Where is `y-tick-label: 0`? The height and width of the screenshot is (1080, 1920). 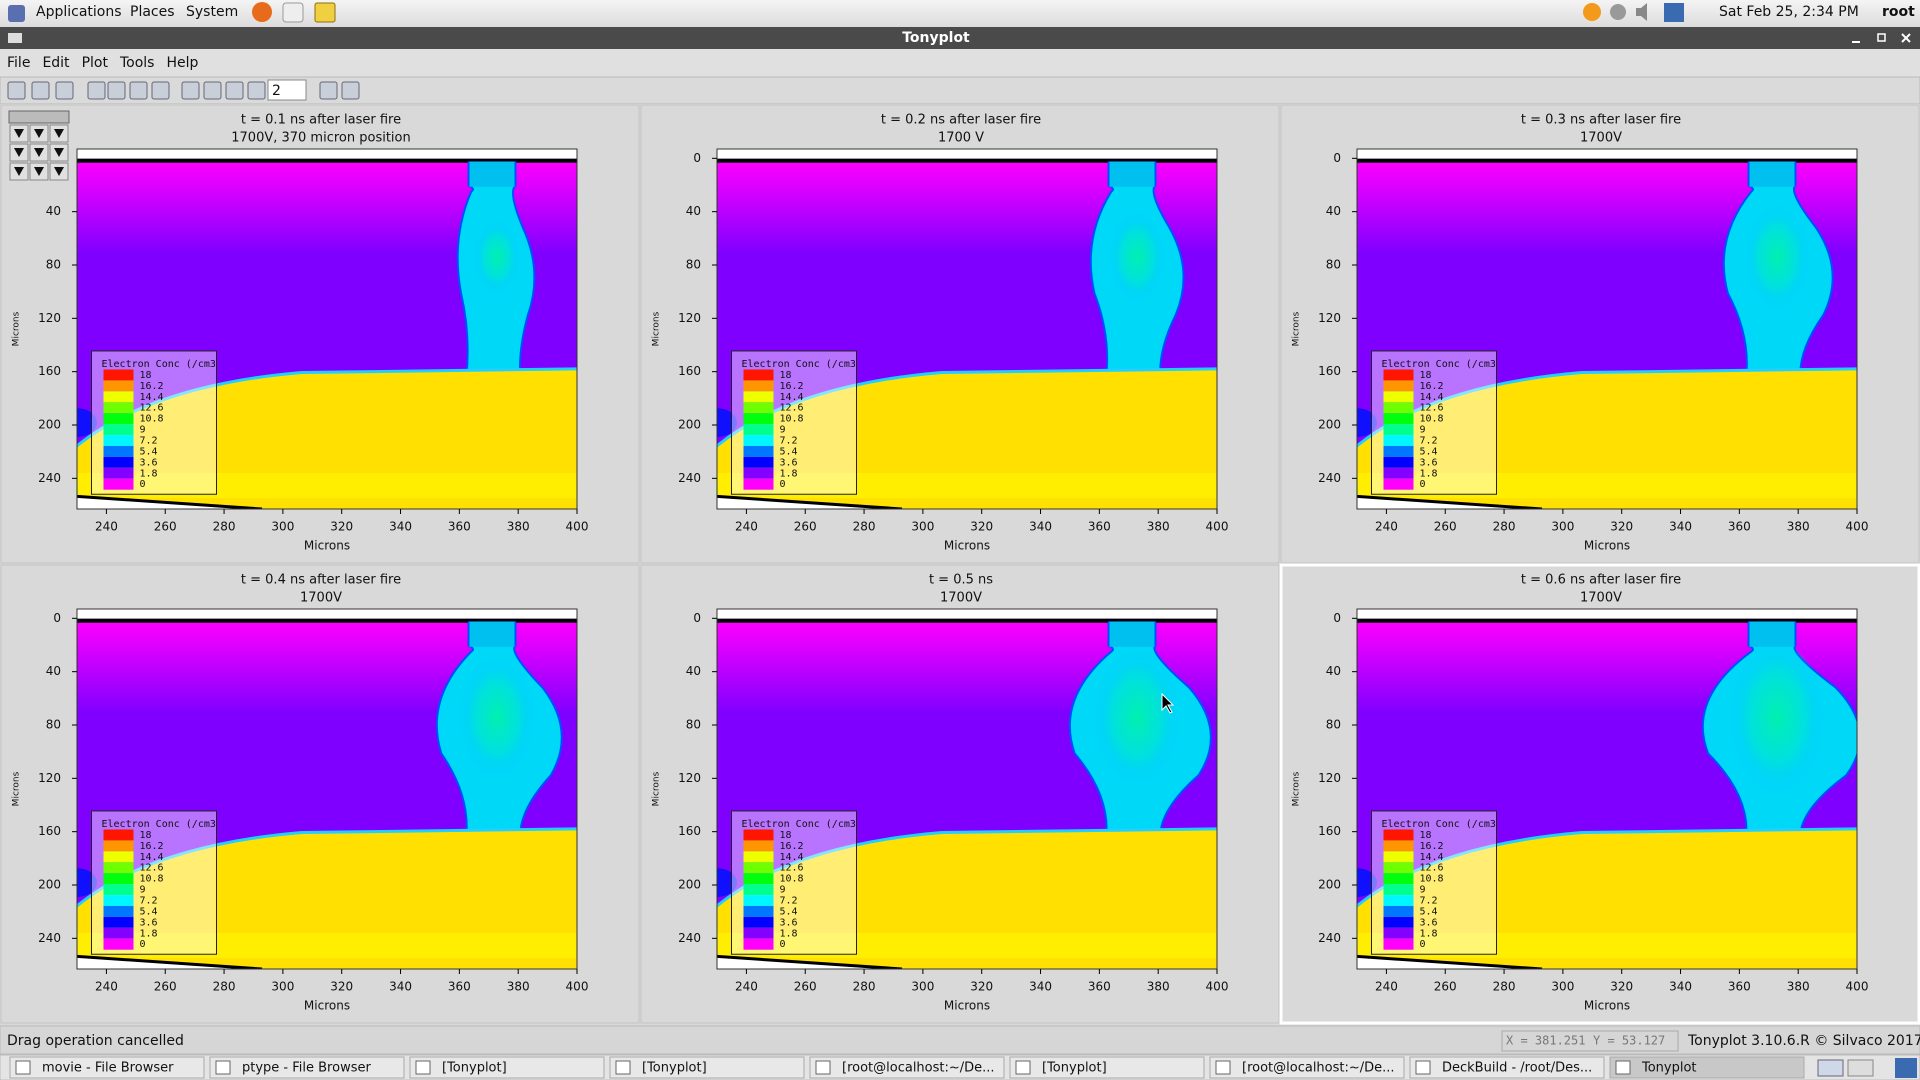 y-tick-label: 0 is located at coordinates (57, 618).